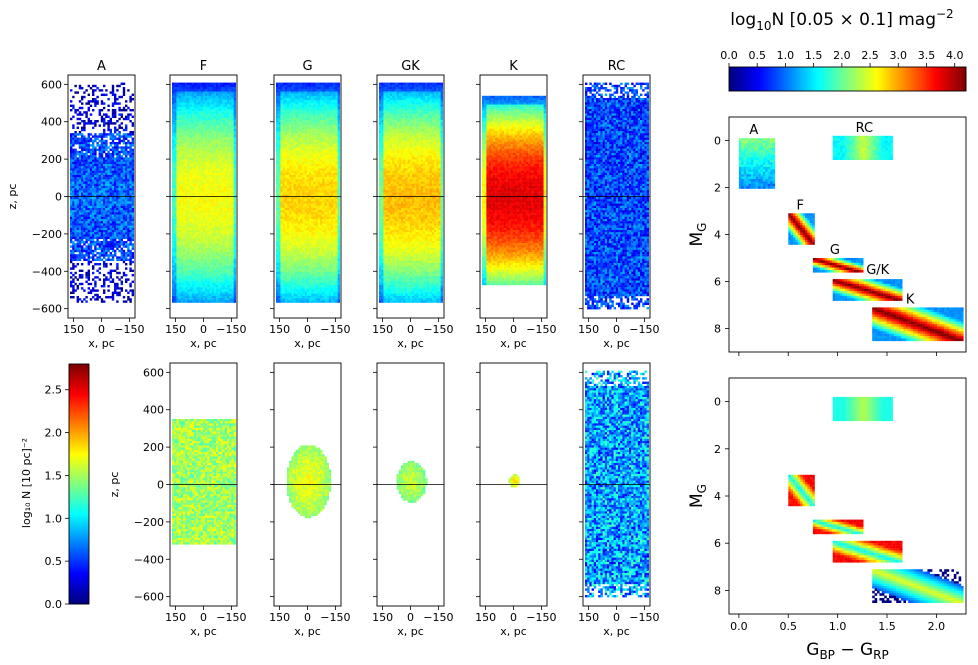 Image resolution: width=978 pixels, height=665 pixels. What do you see at coordinates (101, 66) in the screenshot?
I see `panel-title: A` at bounding box center [101, 66].